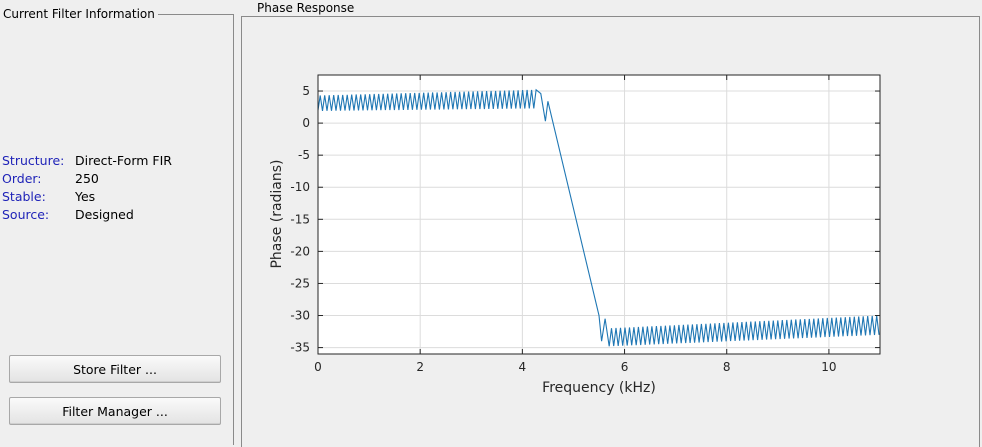  Describe the element at coordinates (123, 160) in the screenshot. I see `structure-value: Direct-Form FIR` at that location.